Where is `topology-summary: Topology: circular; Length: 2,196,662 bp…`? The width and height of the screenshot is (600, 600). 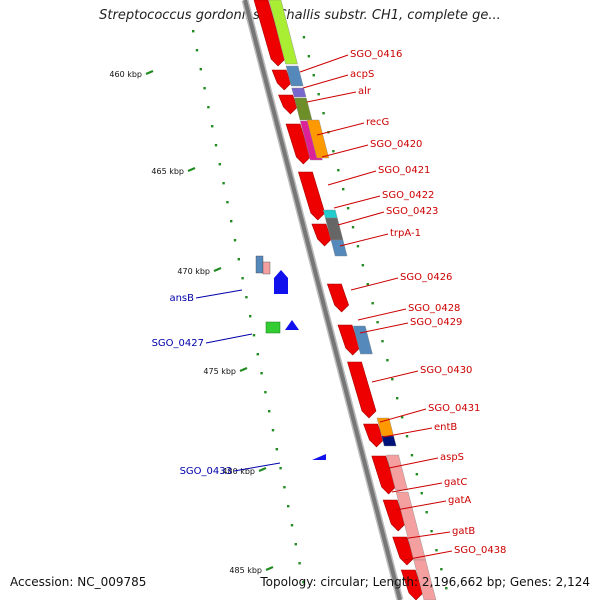 topology-summary: Topology: circular; Length: 2,196,662 bp… is located at coordinates (425, 582).